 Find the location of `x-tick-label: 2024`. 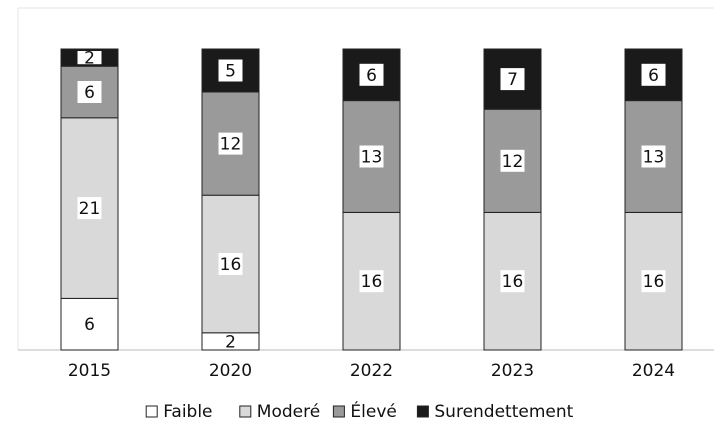

x-tick-label: 2024 is located at coordinates (653, 371).